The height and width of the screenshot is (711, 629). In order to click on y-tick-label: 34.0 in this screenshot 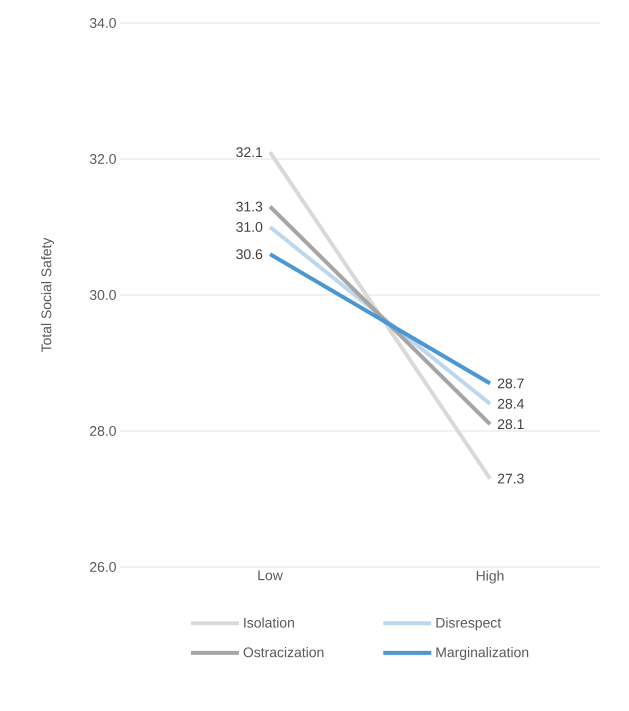, I will do `click(103, 23)`.